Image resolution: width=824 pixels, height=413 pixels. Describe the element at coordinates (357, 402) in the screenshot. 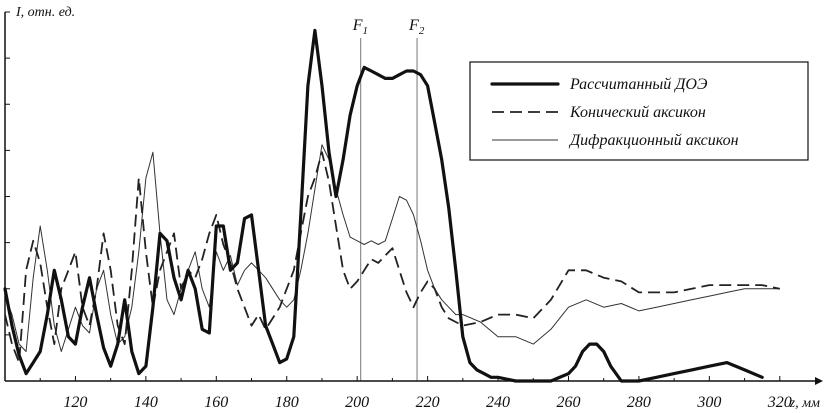

I see `x-tick-label: 200` at that location.